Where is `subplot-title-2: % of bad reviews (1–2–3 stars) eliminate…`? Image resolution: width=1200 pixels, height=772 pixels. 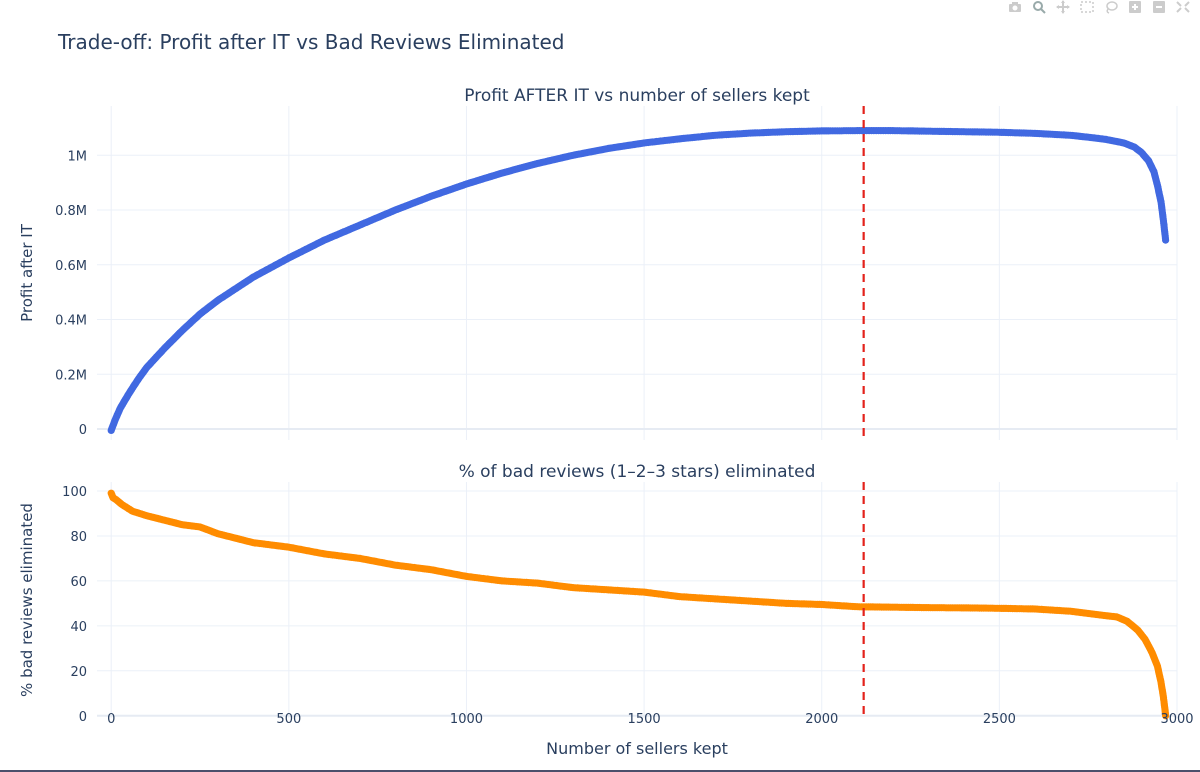
subplot-title-2: % of bad reviews (1–2–3 stars) eliminate… is located at coordinates (637, 472).